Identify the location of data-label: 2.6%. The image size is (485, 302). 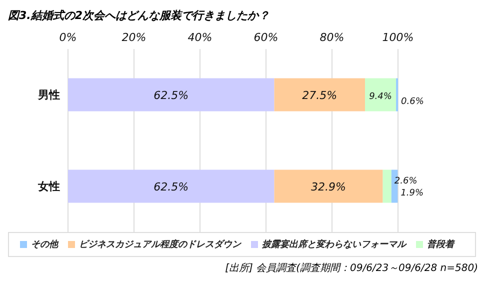
(406, 181).